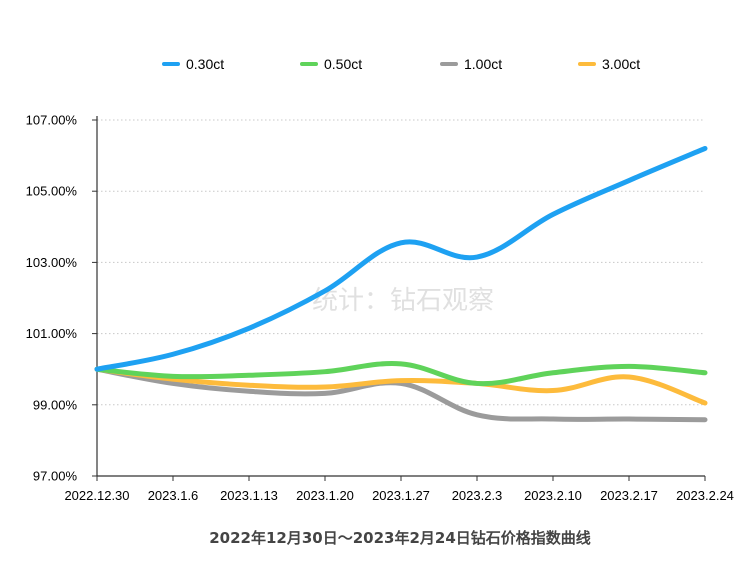  I want to click on x-tick-label: 2023.1.27, so click(401, 495).